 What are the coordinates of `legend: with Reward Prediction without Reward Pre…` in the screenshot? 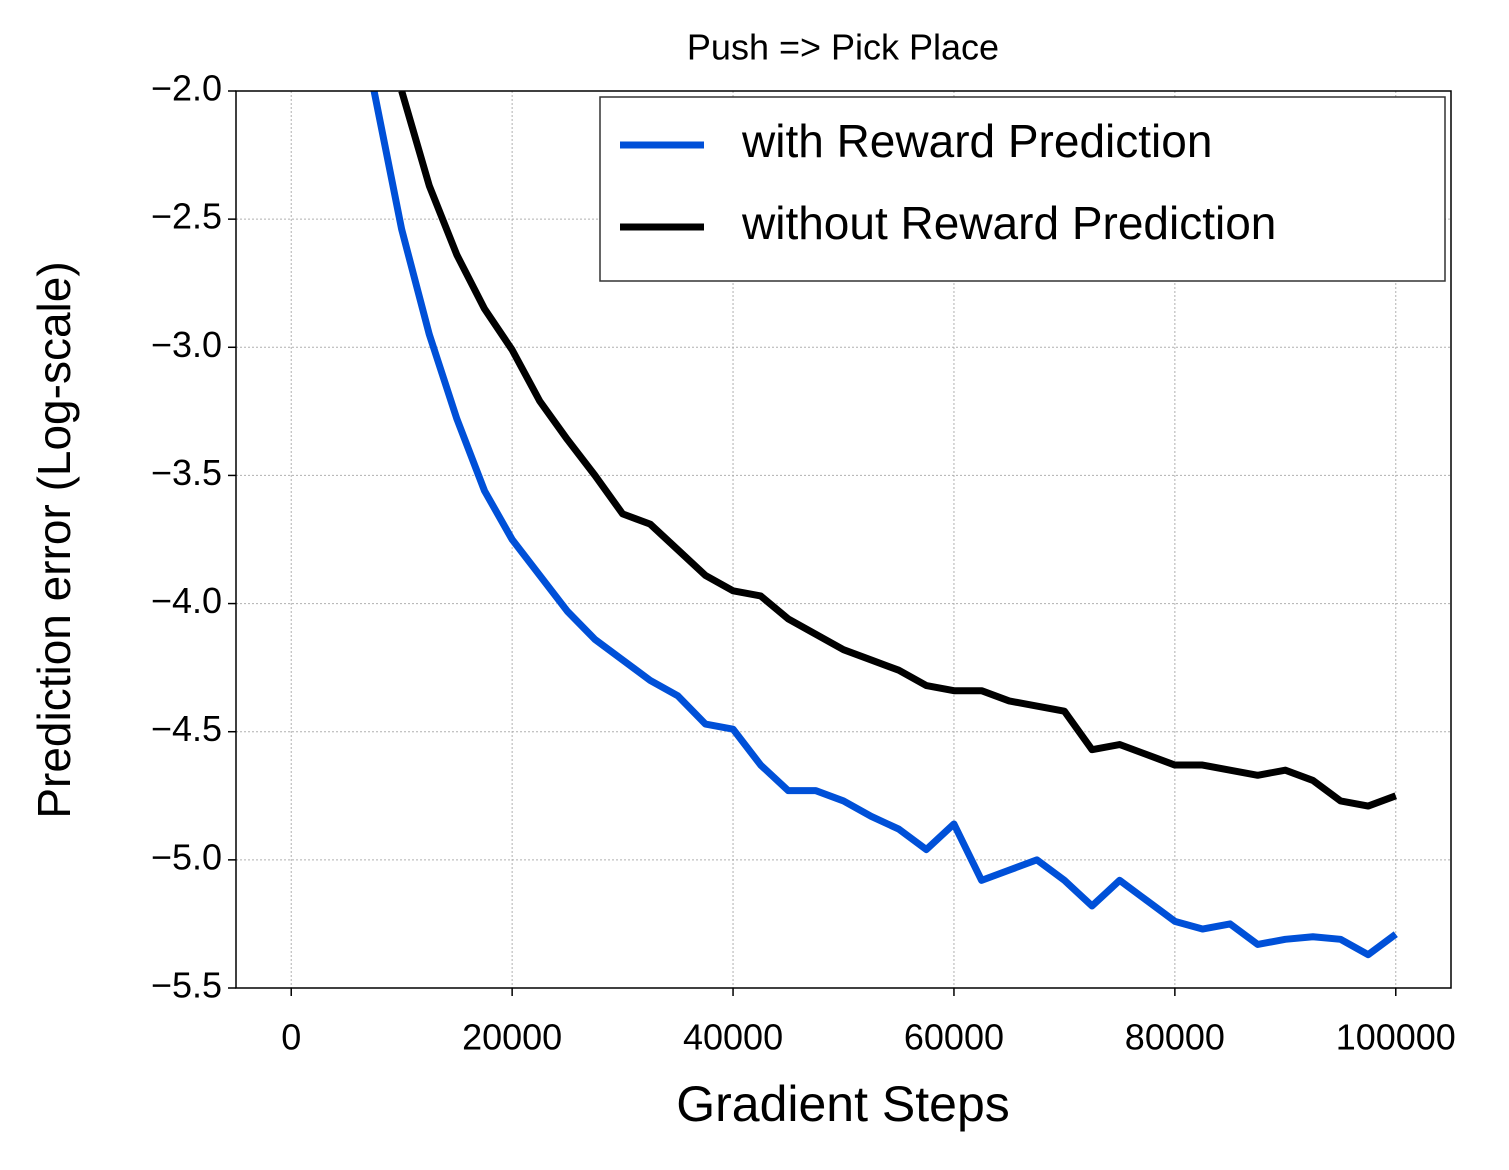 It's located at (1022, 189).